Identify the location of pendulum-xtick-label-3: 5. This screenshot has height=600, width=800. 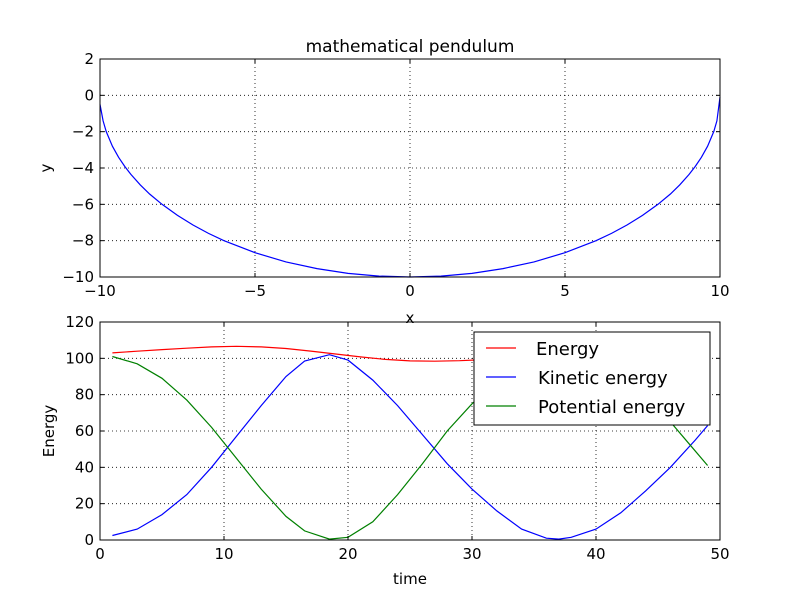
(565, 291).